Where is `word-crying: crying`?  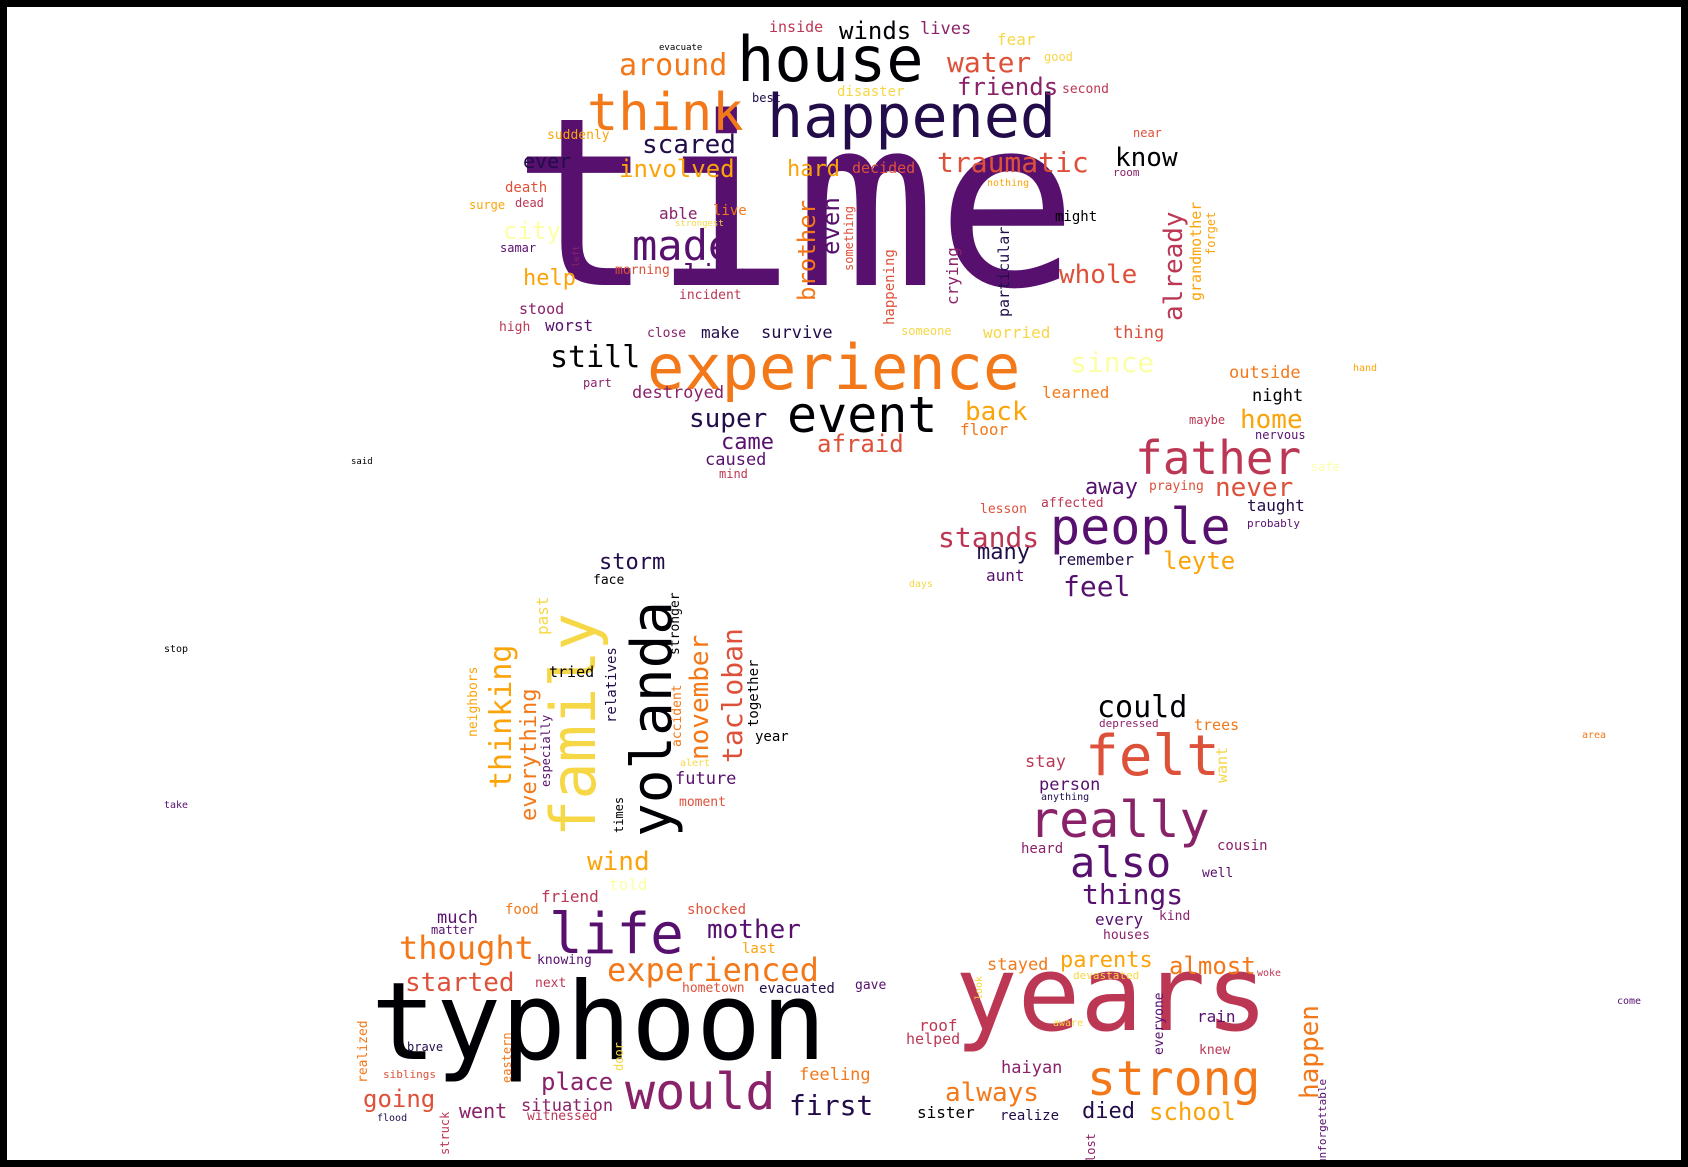
word-crying: crying is located at coordinates (952, 276).